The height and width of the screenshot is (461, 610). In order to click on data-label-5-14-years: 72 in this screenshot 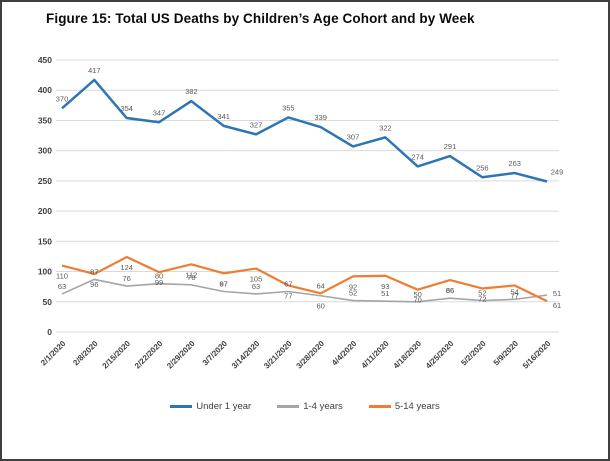, I will do `click(482, 298)`.